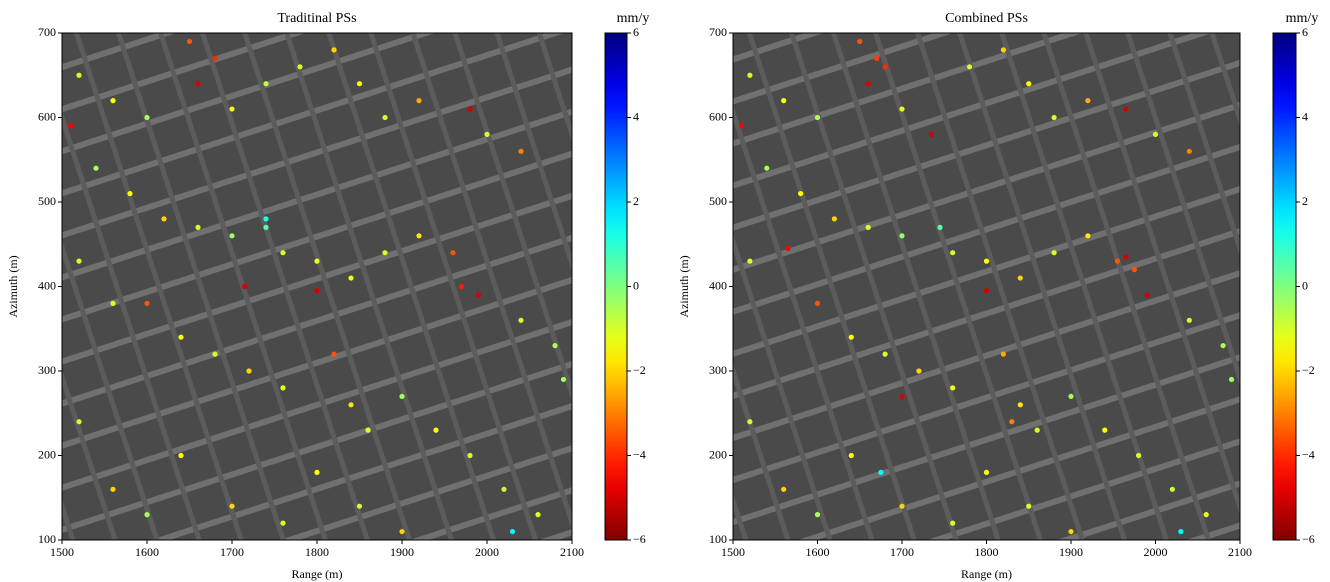 The image size is (1330, 582). What do you see at coordinates (718, 285) in the screenshot?
I see `y-tick-label: 400` at bounding box center [718, 285].